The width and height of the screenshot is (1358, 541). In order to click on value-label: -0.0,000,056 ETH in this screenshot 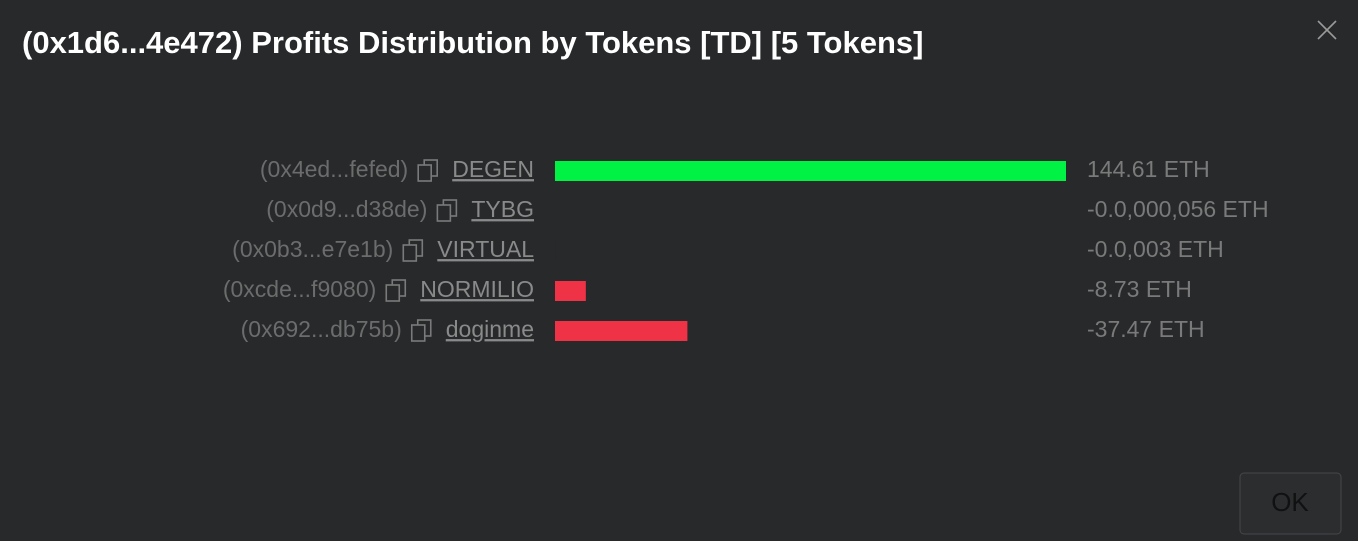, I will do `click(1178, 209)`.